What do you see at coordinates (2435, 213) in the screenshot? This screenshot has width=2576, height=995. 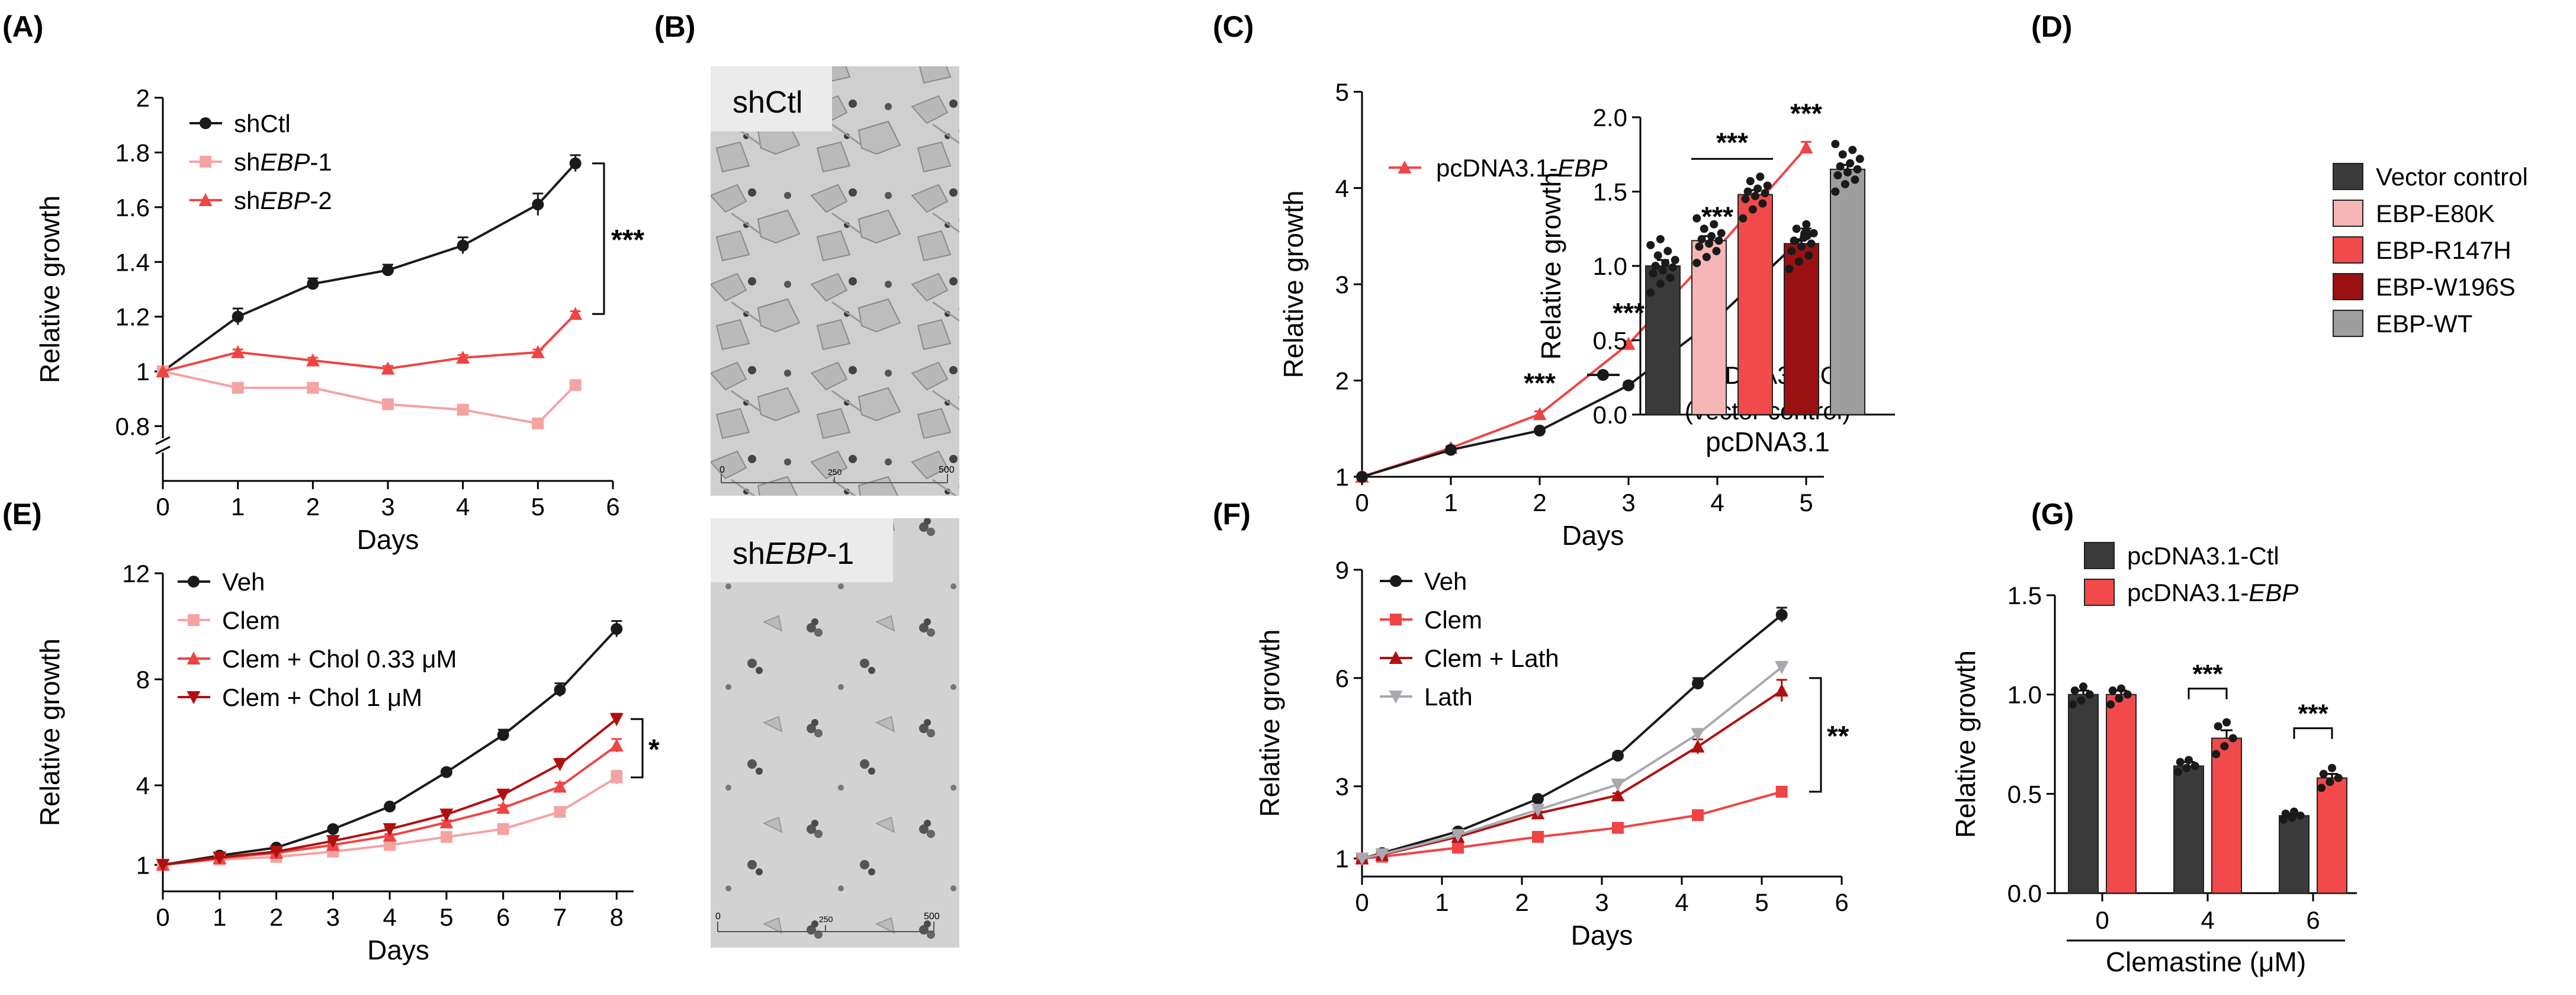 I see `panel-d-legend-label: EBP-E80K` at bounding box center [2435, 213].